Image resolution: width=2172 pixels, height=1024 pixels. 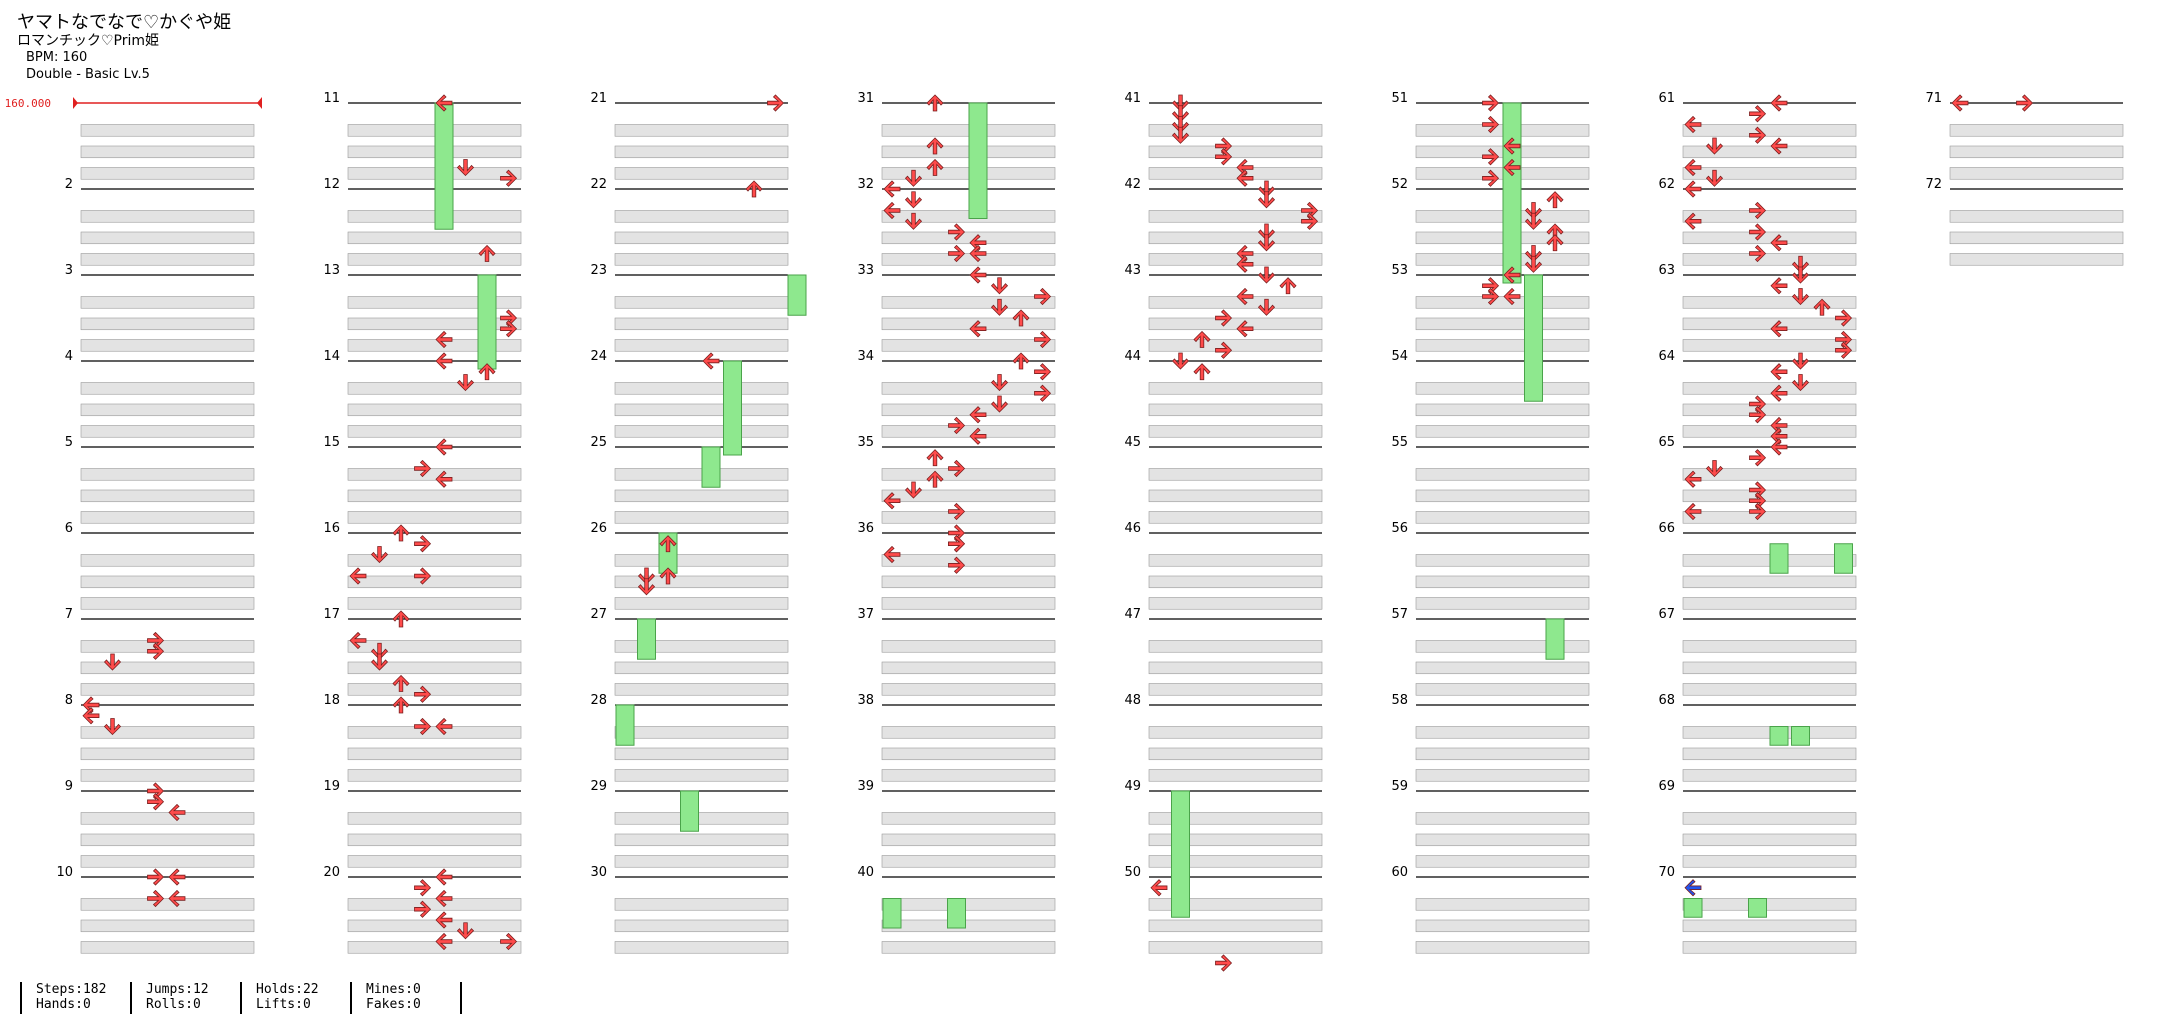 What do you see at coordinates (177, 989) in the screenshot?
I see `jumps-count: Jumps:12` at bounding box center [177, 989].